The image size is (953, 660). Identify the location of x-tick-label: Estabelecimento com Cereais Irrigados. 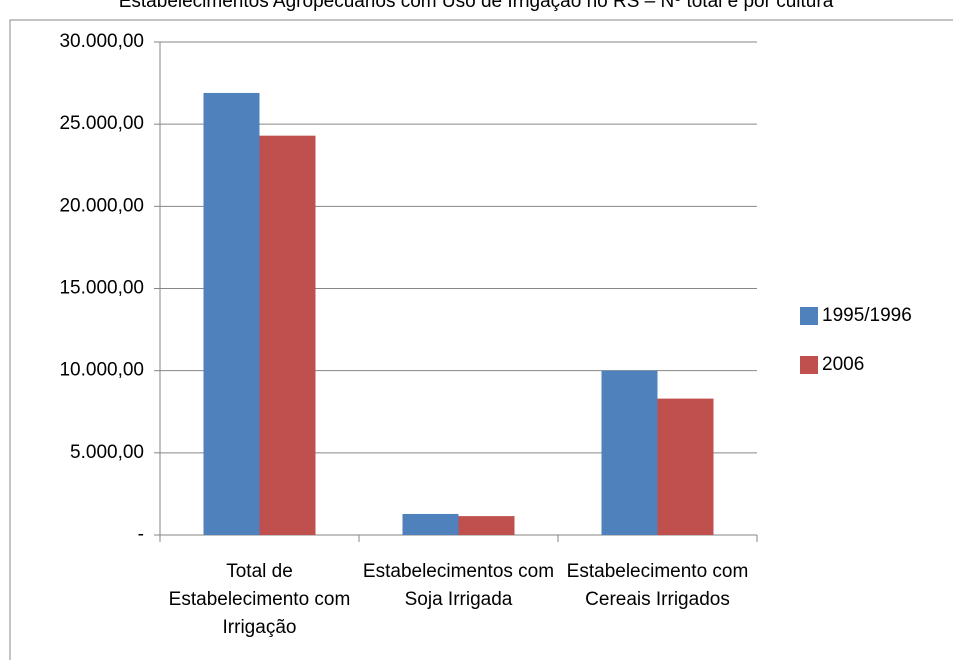
(657, 585).